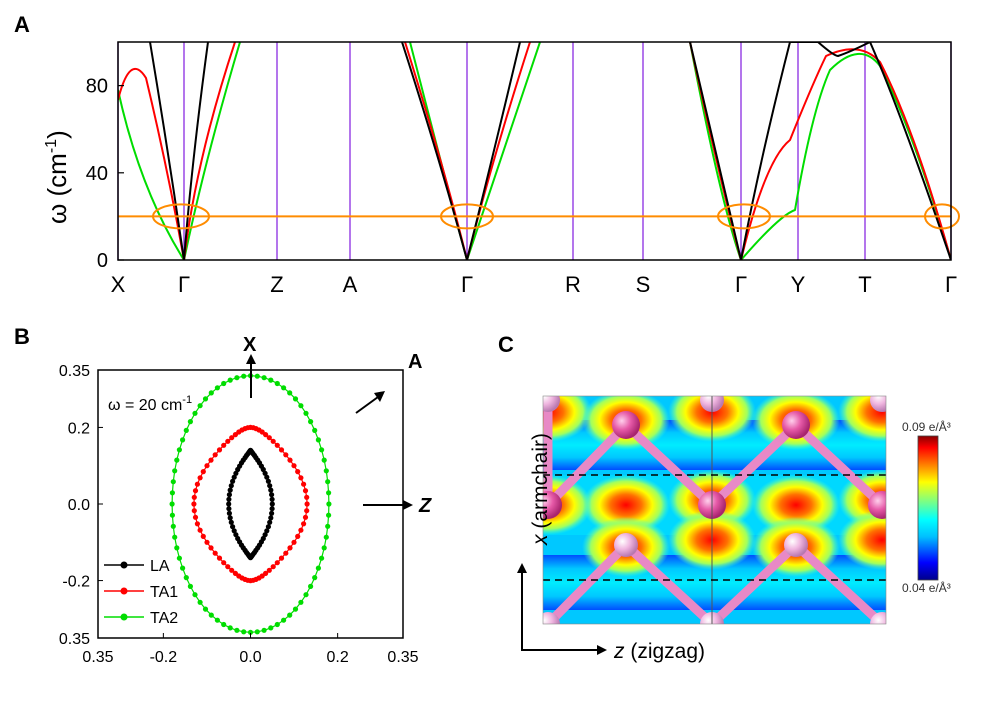  I want to click on armchair-axis-arrow, so click(522, 607).